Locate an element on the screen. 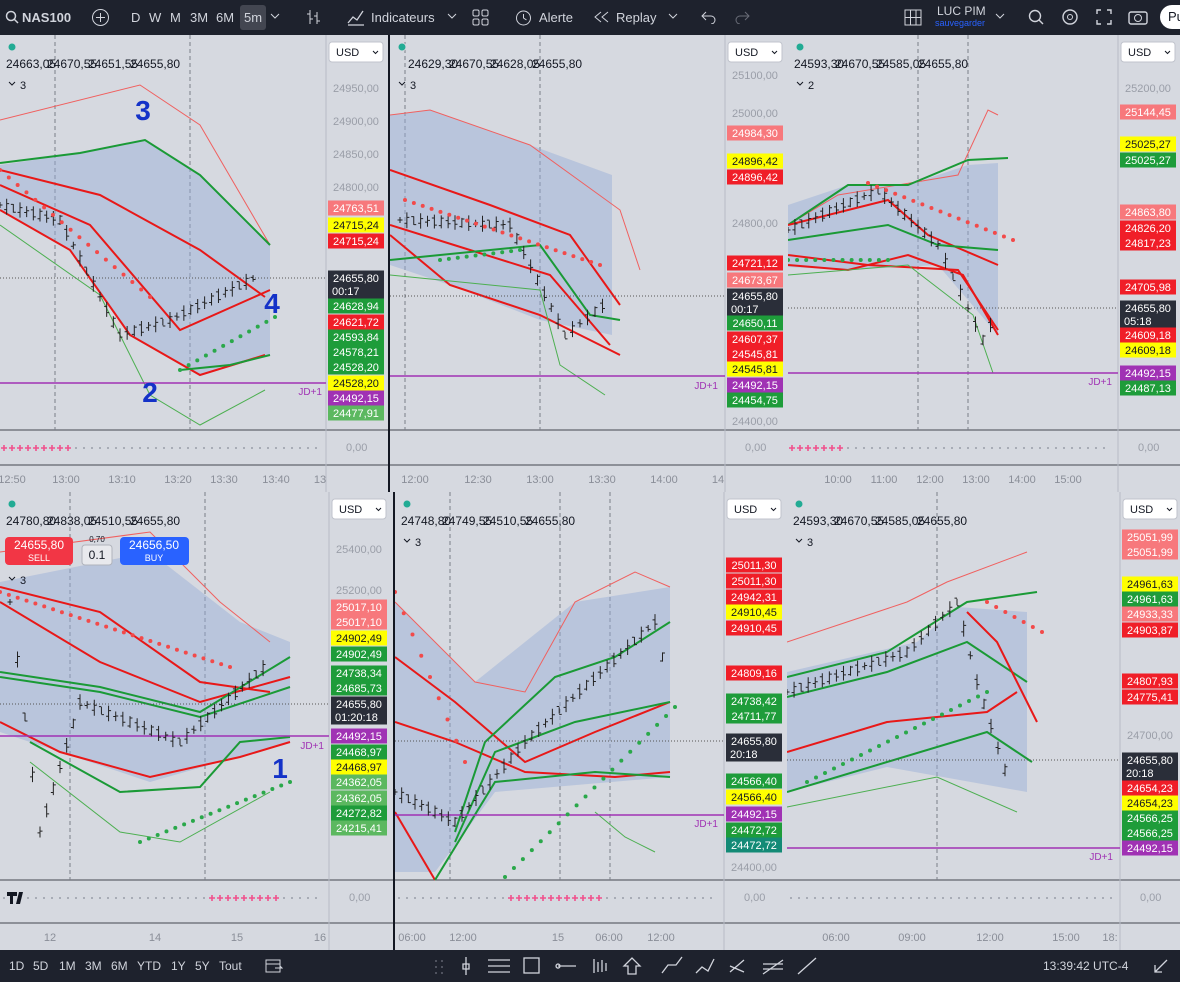  range-button: 3M is located at coordinates (93, 966).